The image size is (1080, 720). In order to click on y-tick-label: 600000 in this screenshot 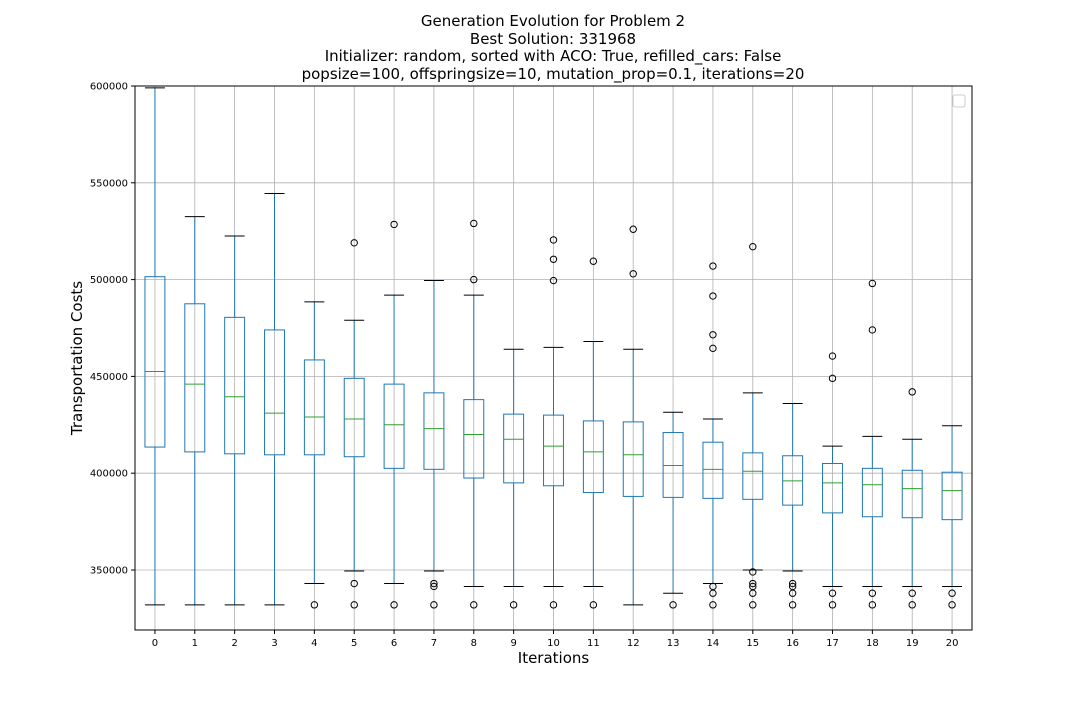, I will do `click(109, 87)`.